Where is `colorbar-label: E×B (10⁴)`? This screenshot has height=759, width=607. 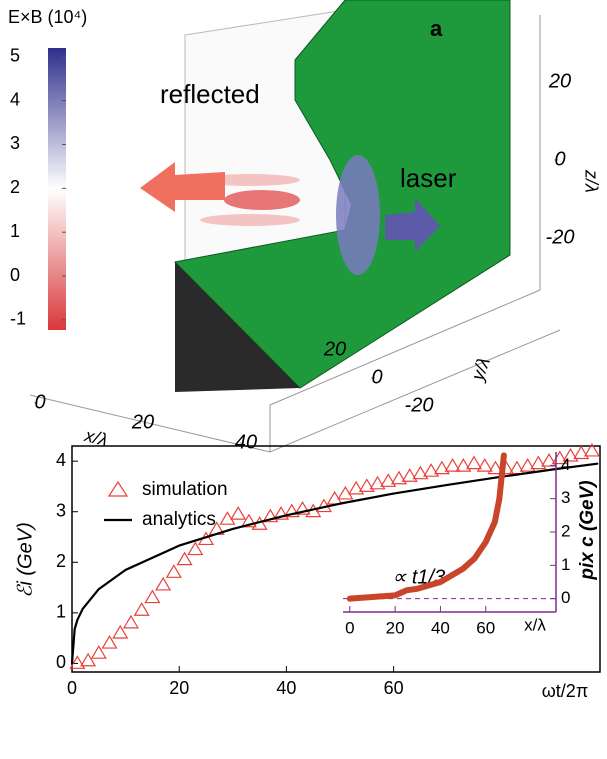
colorbar-label: E×B (10⁴) is located at coordinates (47, 17).